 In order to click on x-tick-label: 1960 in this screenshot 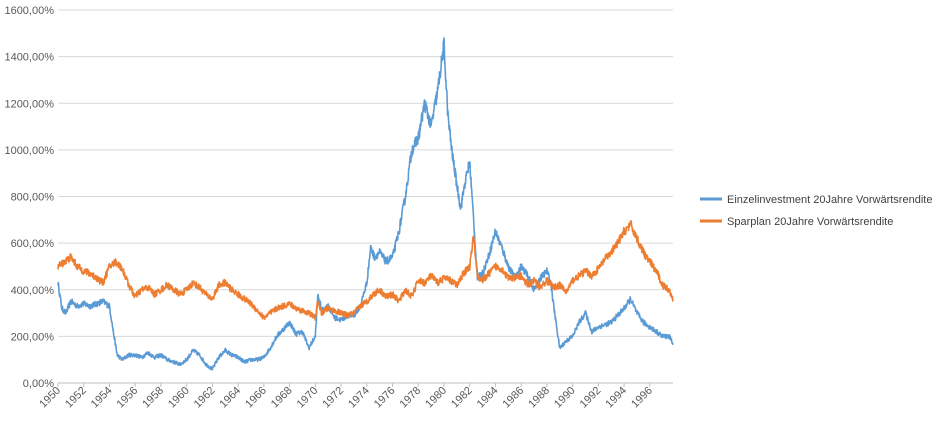, I will do `click(179, 398)`.